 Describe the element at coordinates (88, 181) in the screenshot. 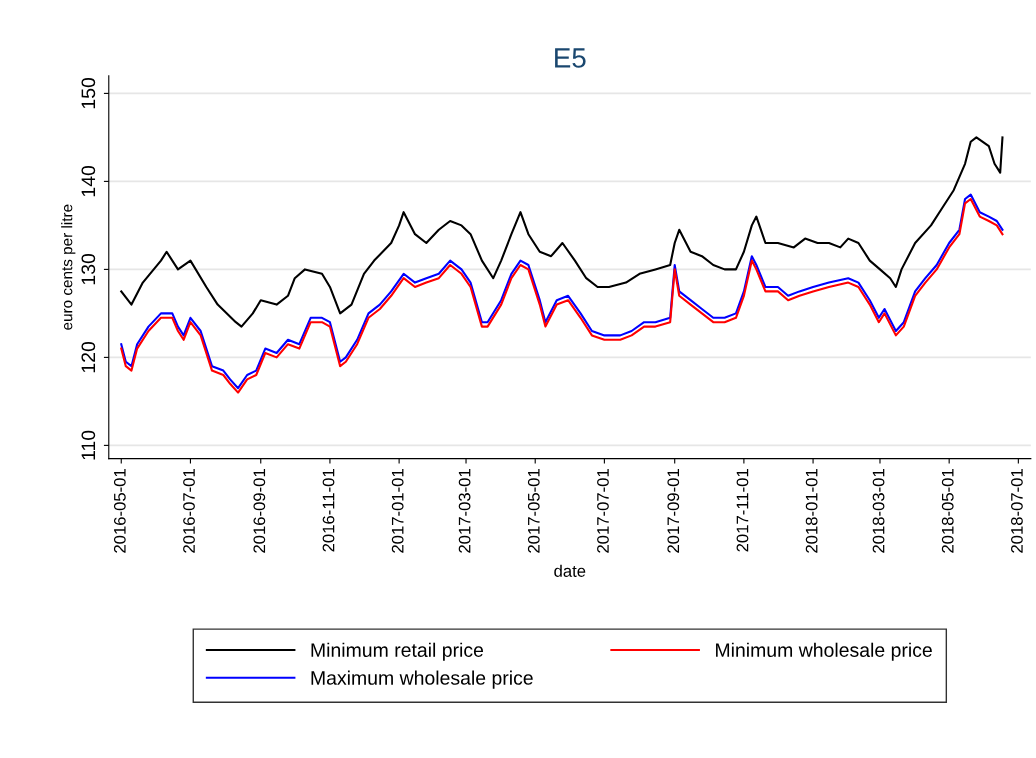

I see `y-tick-label: 140` at that location.